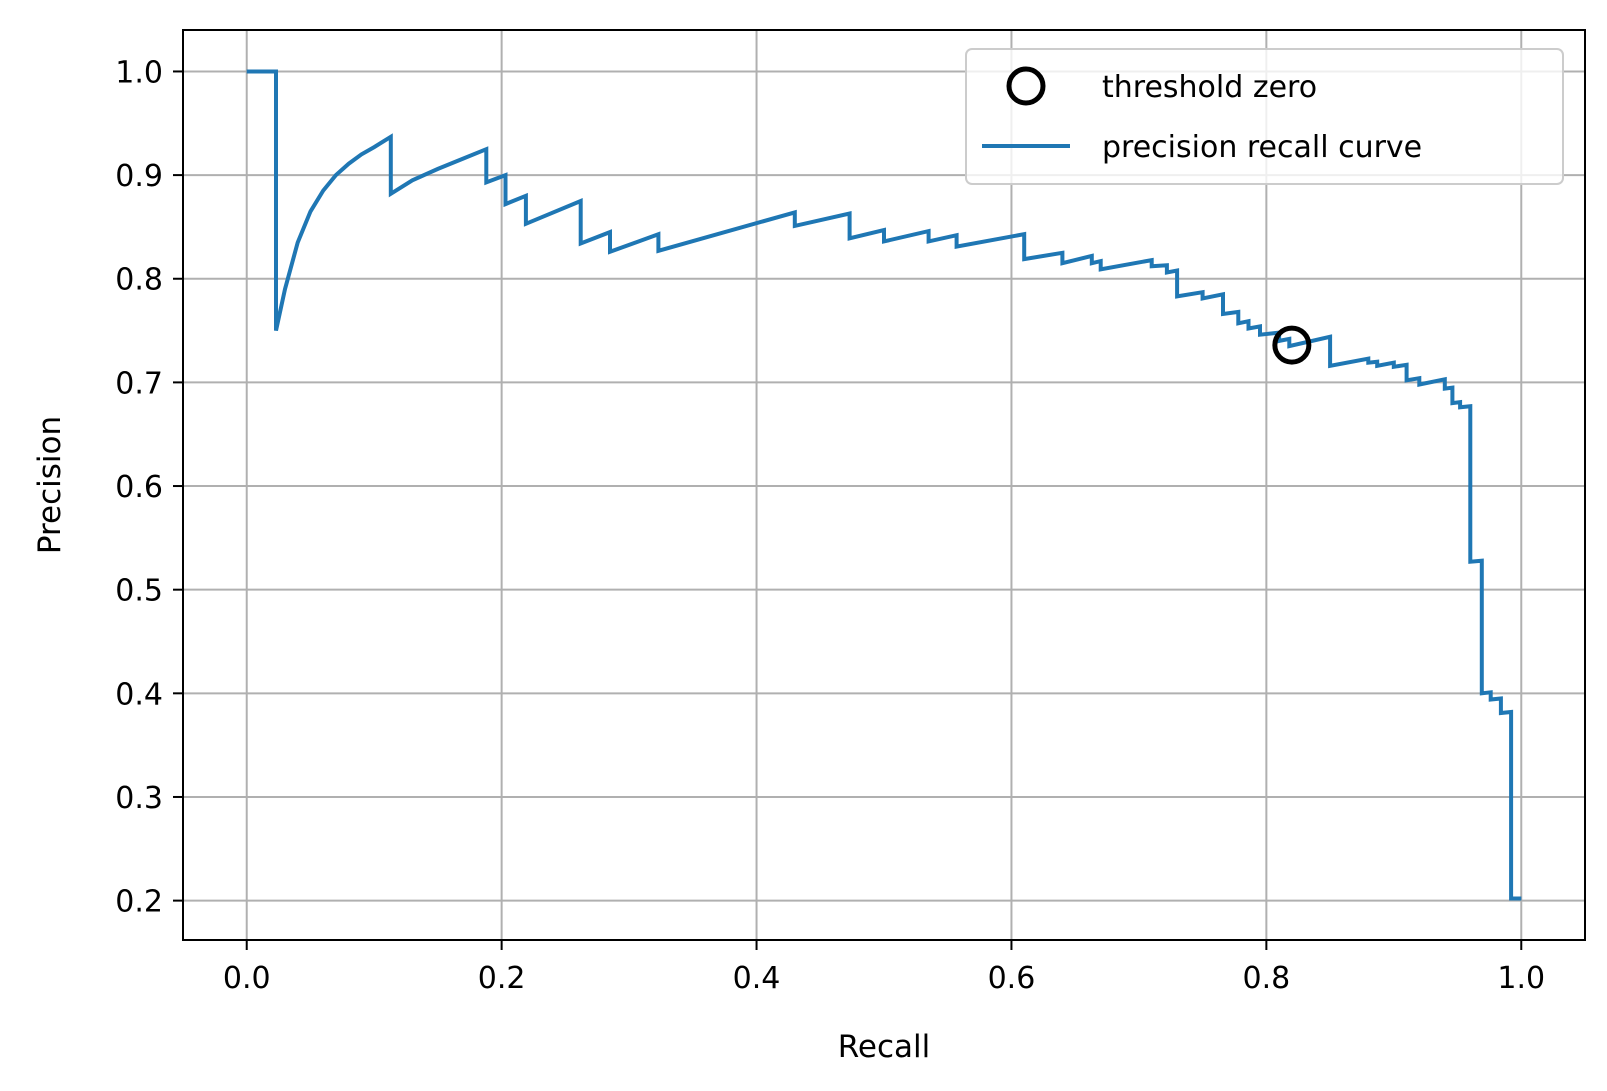  I want to click on x-tick-label: 0.6, so click(1012, 978).